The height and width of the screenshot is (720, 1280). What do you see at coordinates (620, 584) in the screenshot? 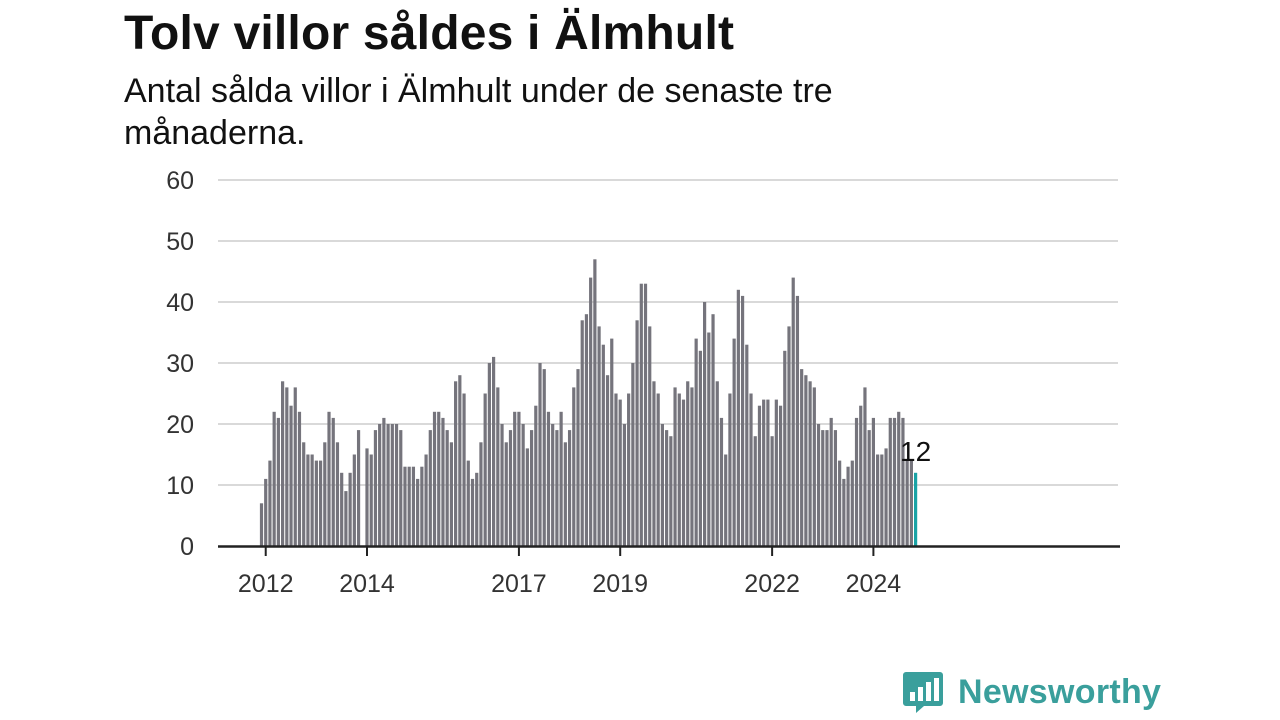
I see `x-tick-label: 2019` at bounding box center [620, 584].